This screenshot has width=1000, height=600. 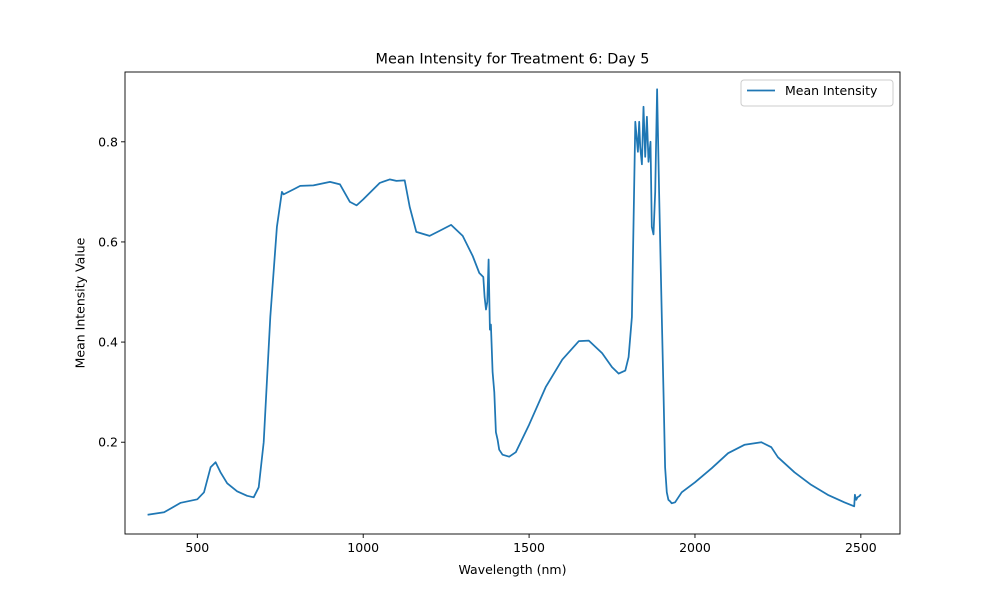 I want to click on y-tick-label: 0.2, so click(x=108, y=442).